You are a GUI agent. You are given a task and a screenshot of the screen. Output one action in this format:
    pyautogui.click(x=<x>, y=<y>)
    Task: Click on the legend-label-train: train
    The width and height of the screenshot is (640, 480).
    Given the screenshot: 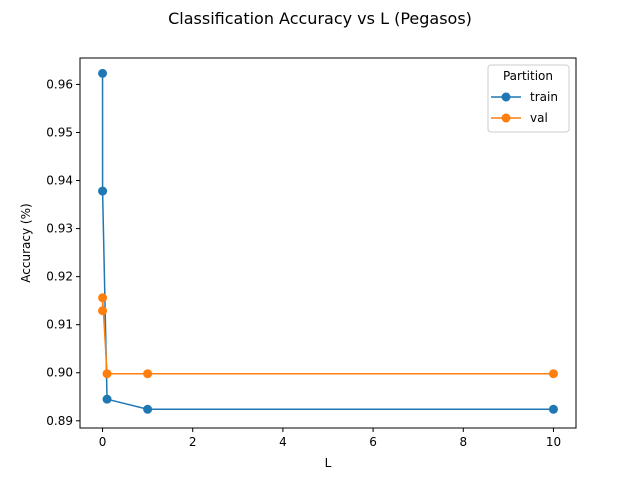 What is the action you would take?
    pyautogui.click(x=544, y=97)
    